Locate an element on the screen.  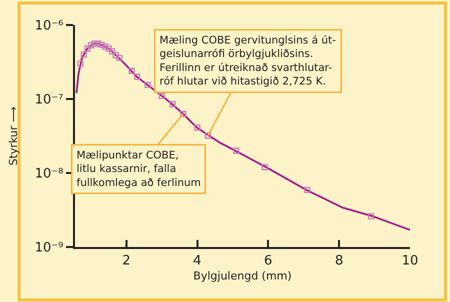
x-tick-label: 8 is located at coordinates (339, 261).